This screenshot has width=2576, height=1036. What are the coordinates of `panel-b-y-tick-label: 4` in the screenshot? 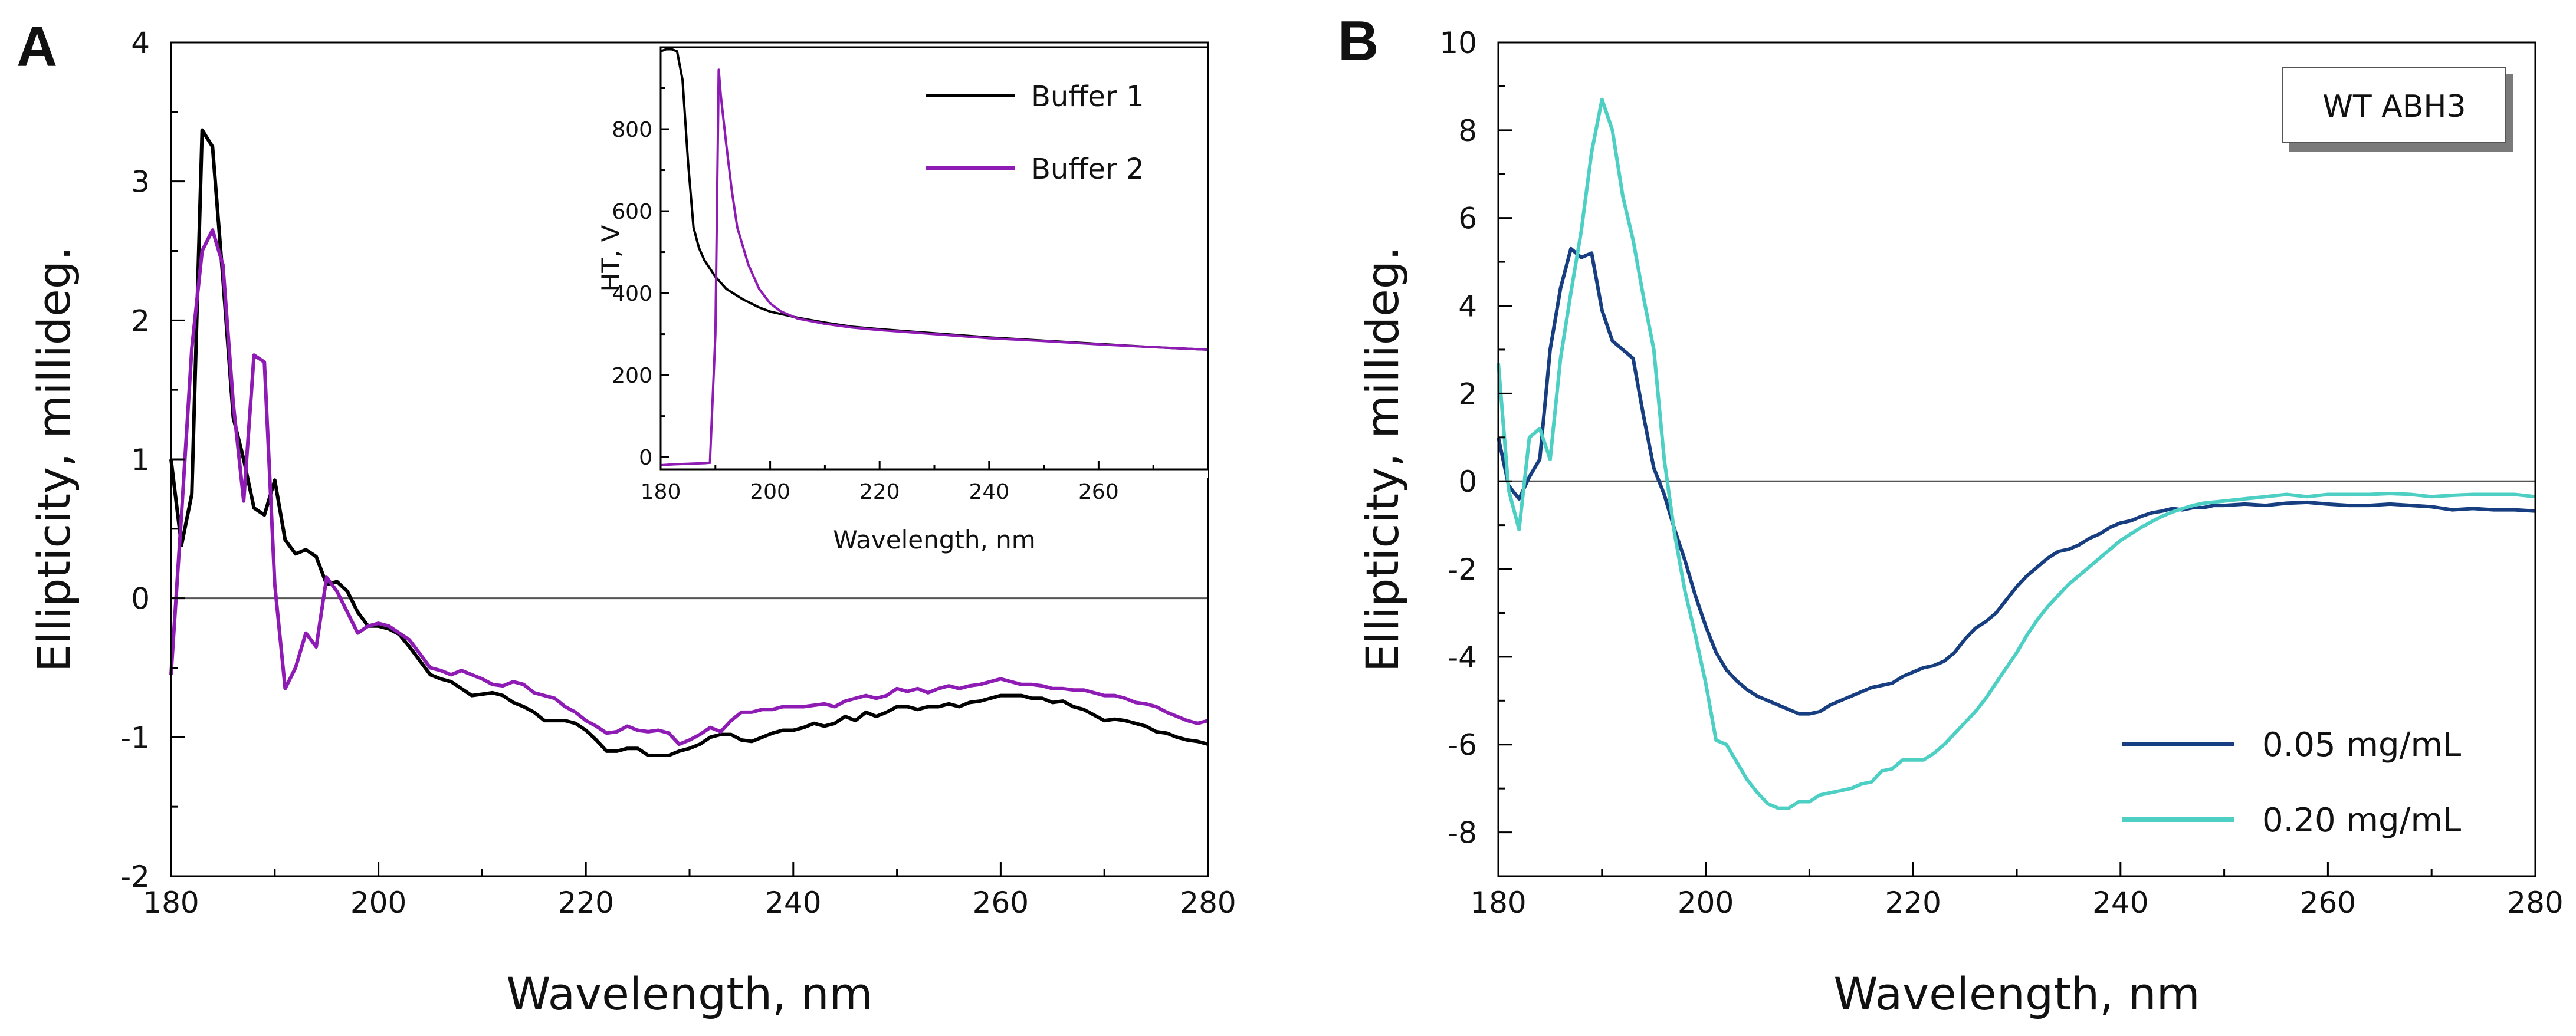 It's located at (1467, 307).